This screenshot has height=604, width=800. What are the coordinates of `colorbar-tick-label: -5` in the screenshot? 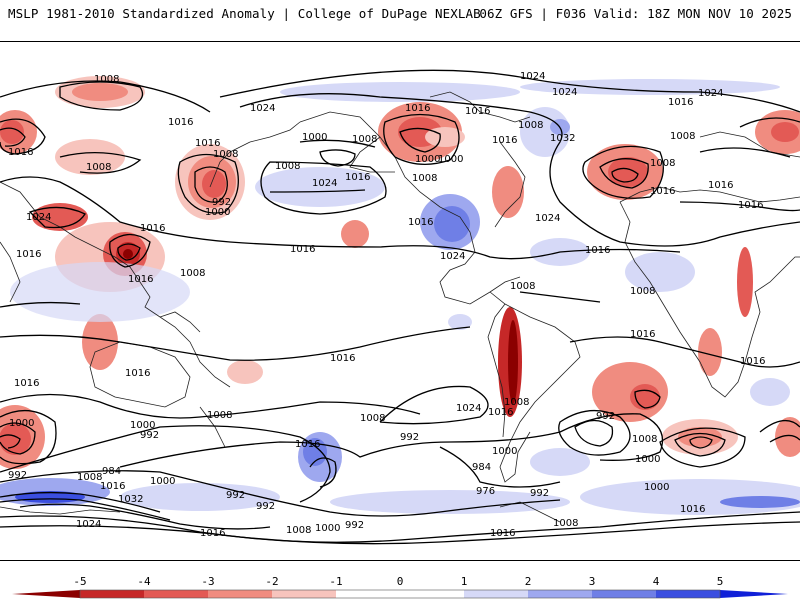 It's located at (80, 581).